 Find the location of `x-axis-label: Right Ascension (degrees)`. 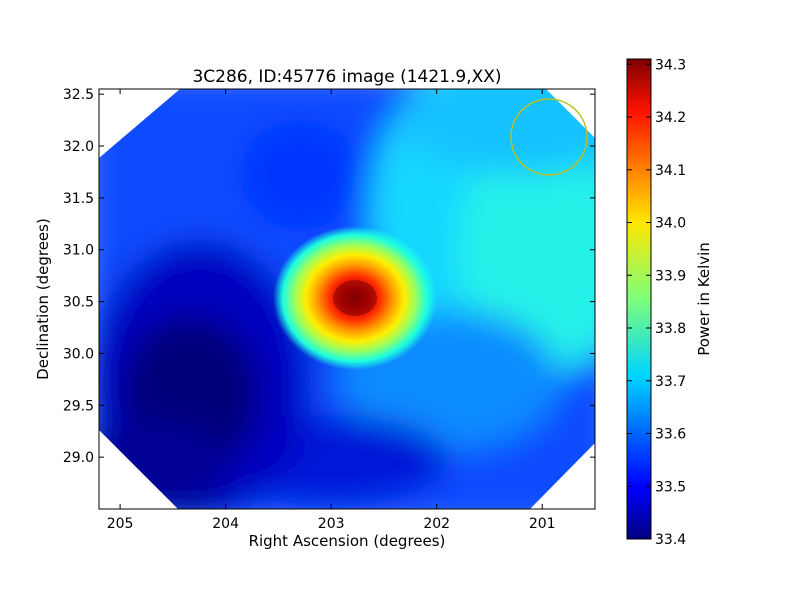

x-axis-label: Right Ascension (degrees) is located at coordinates (347, 541).